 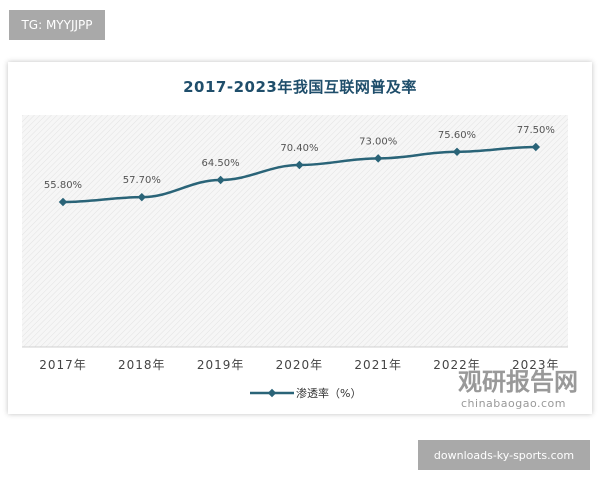 What do you see at coordinates (518, 382) in the screenshot?
I see `watermark-cn: 观研报告网` at bounding box center [518, 382].